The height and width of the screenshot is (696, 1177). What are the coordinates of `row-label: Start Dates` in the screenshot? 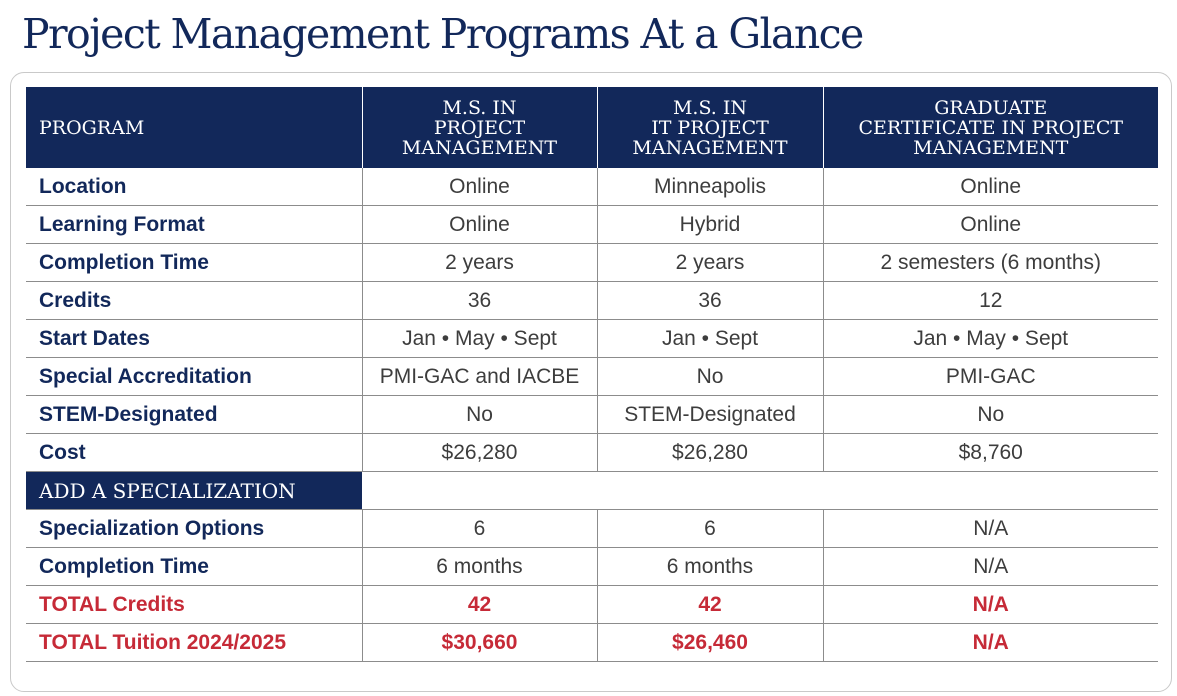 It's located at (194, 338).